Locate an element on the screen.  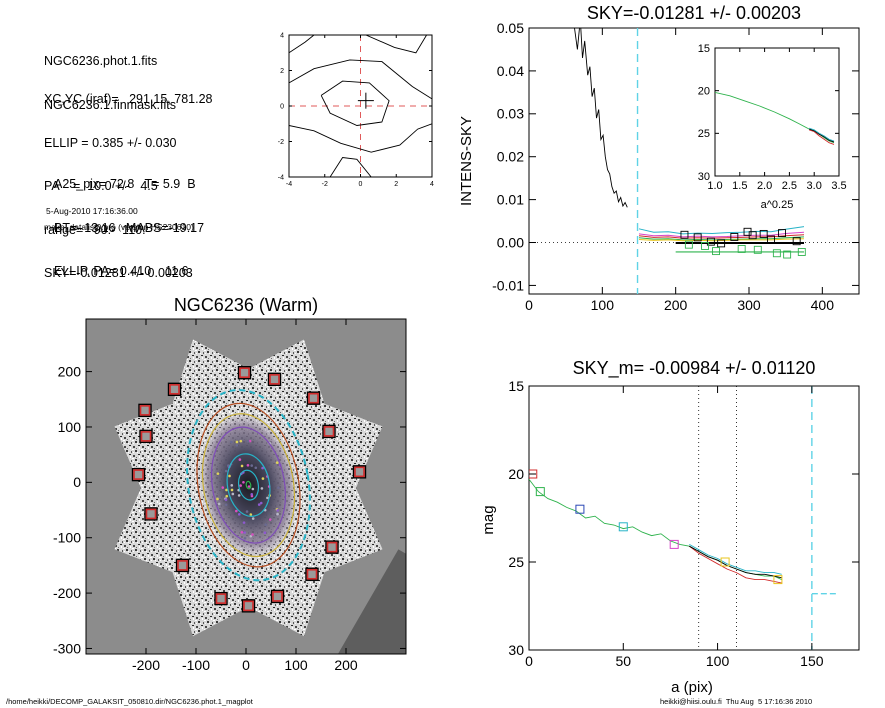
contour-axes: -4 -2 0 2 4 -4 -2 0 2 4 is located at coordinates (356, 110).